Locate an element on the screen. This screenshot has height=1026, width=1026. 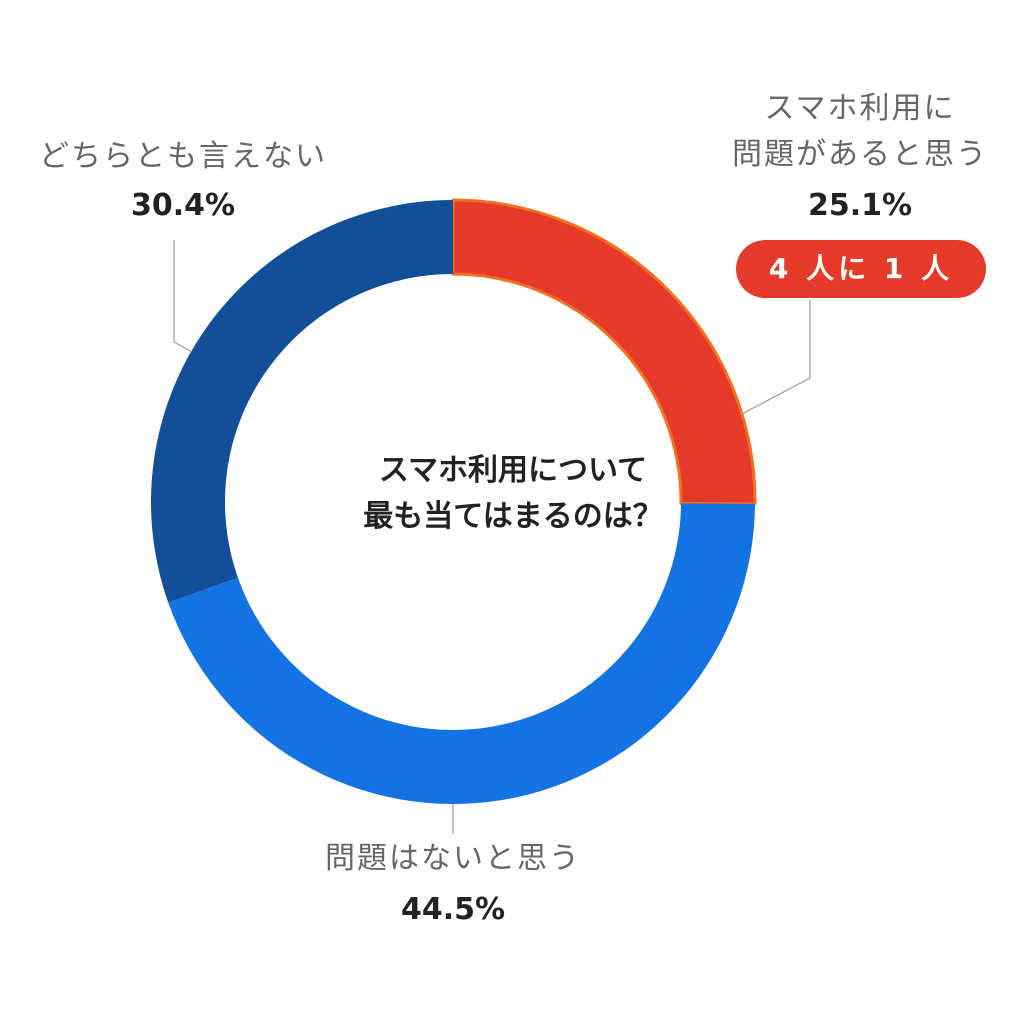
chart-title-line-1: スマホ利用について is located at coordinates (513, 470).